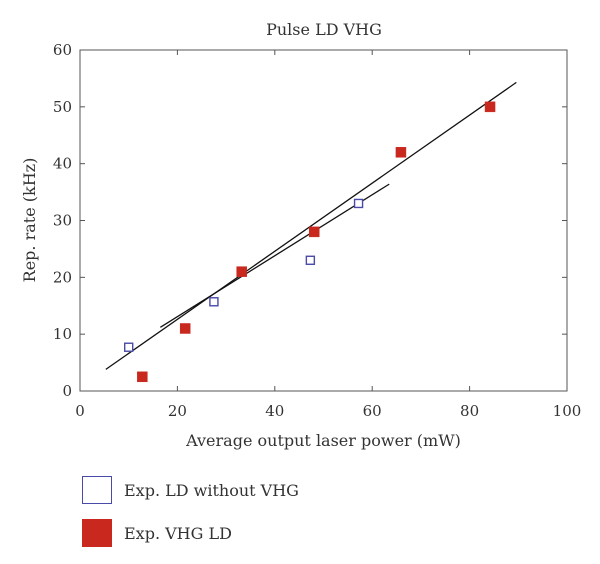  I want to click on x-tick-label: 40, so click(274, 411).